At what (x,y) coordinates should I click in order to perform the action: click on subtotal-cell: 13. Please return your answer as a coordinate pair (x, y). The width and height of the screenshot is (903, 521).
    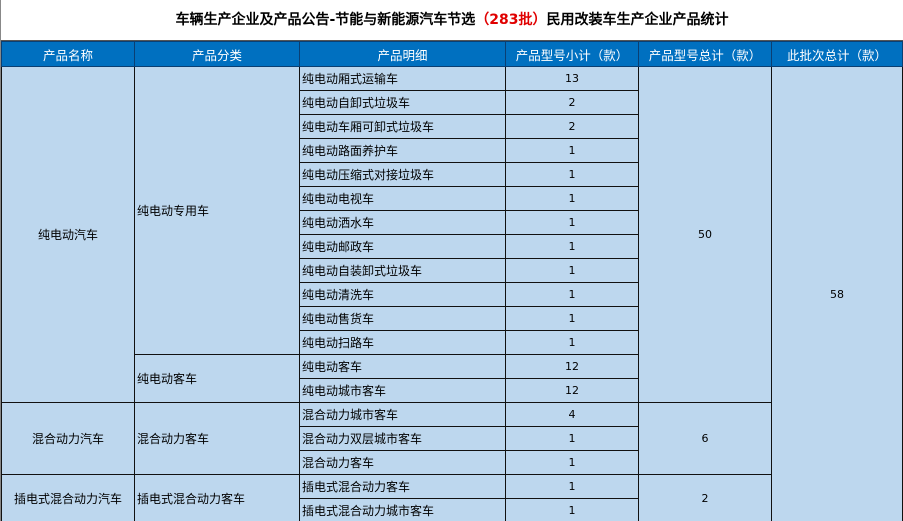
    Looking at the image, I should click on (572, 78).